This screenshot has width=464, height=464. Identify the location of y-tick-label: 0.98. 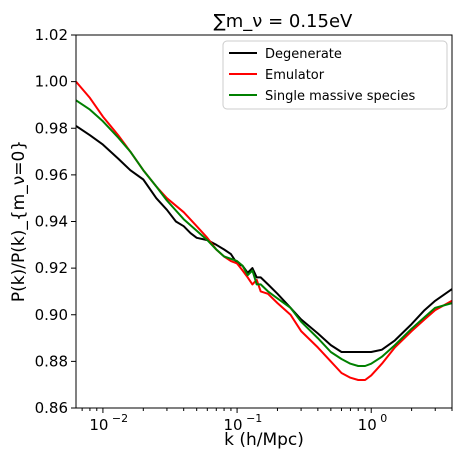
(51, 128).